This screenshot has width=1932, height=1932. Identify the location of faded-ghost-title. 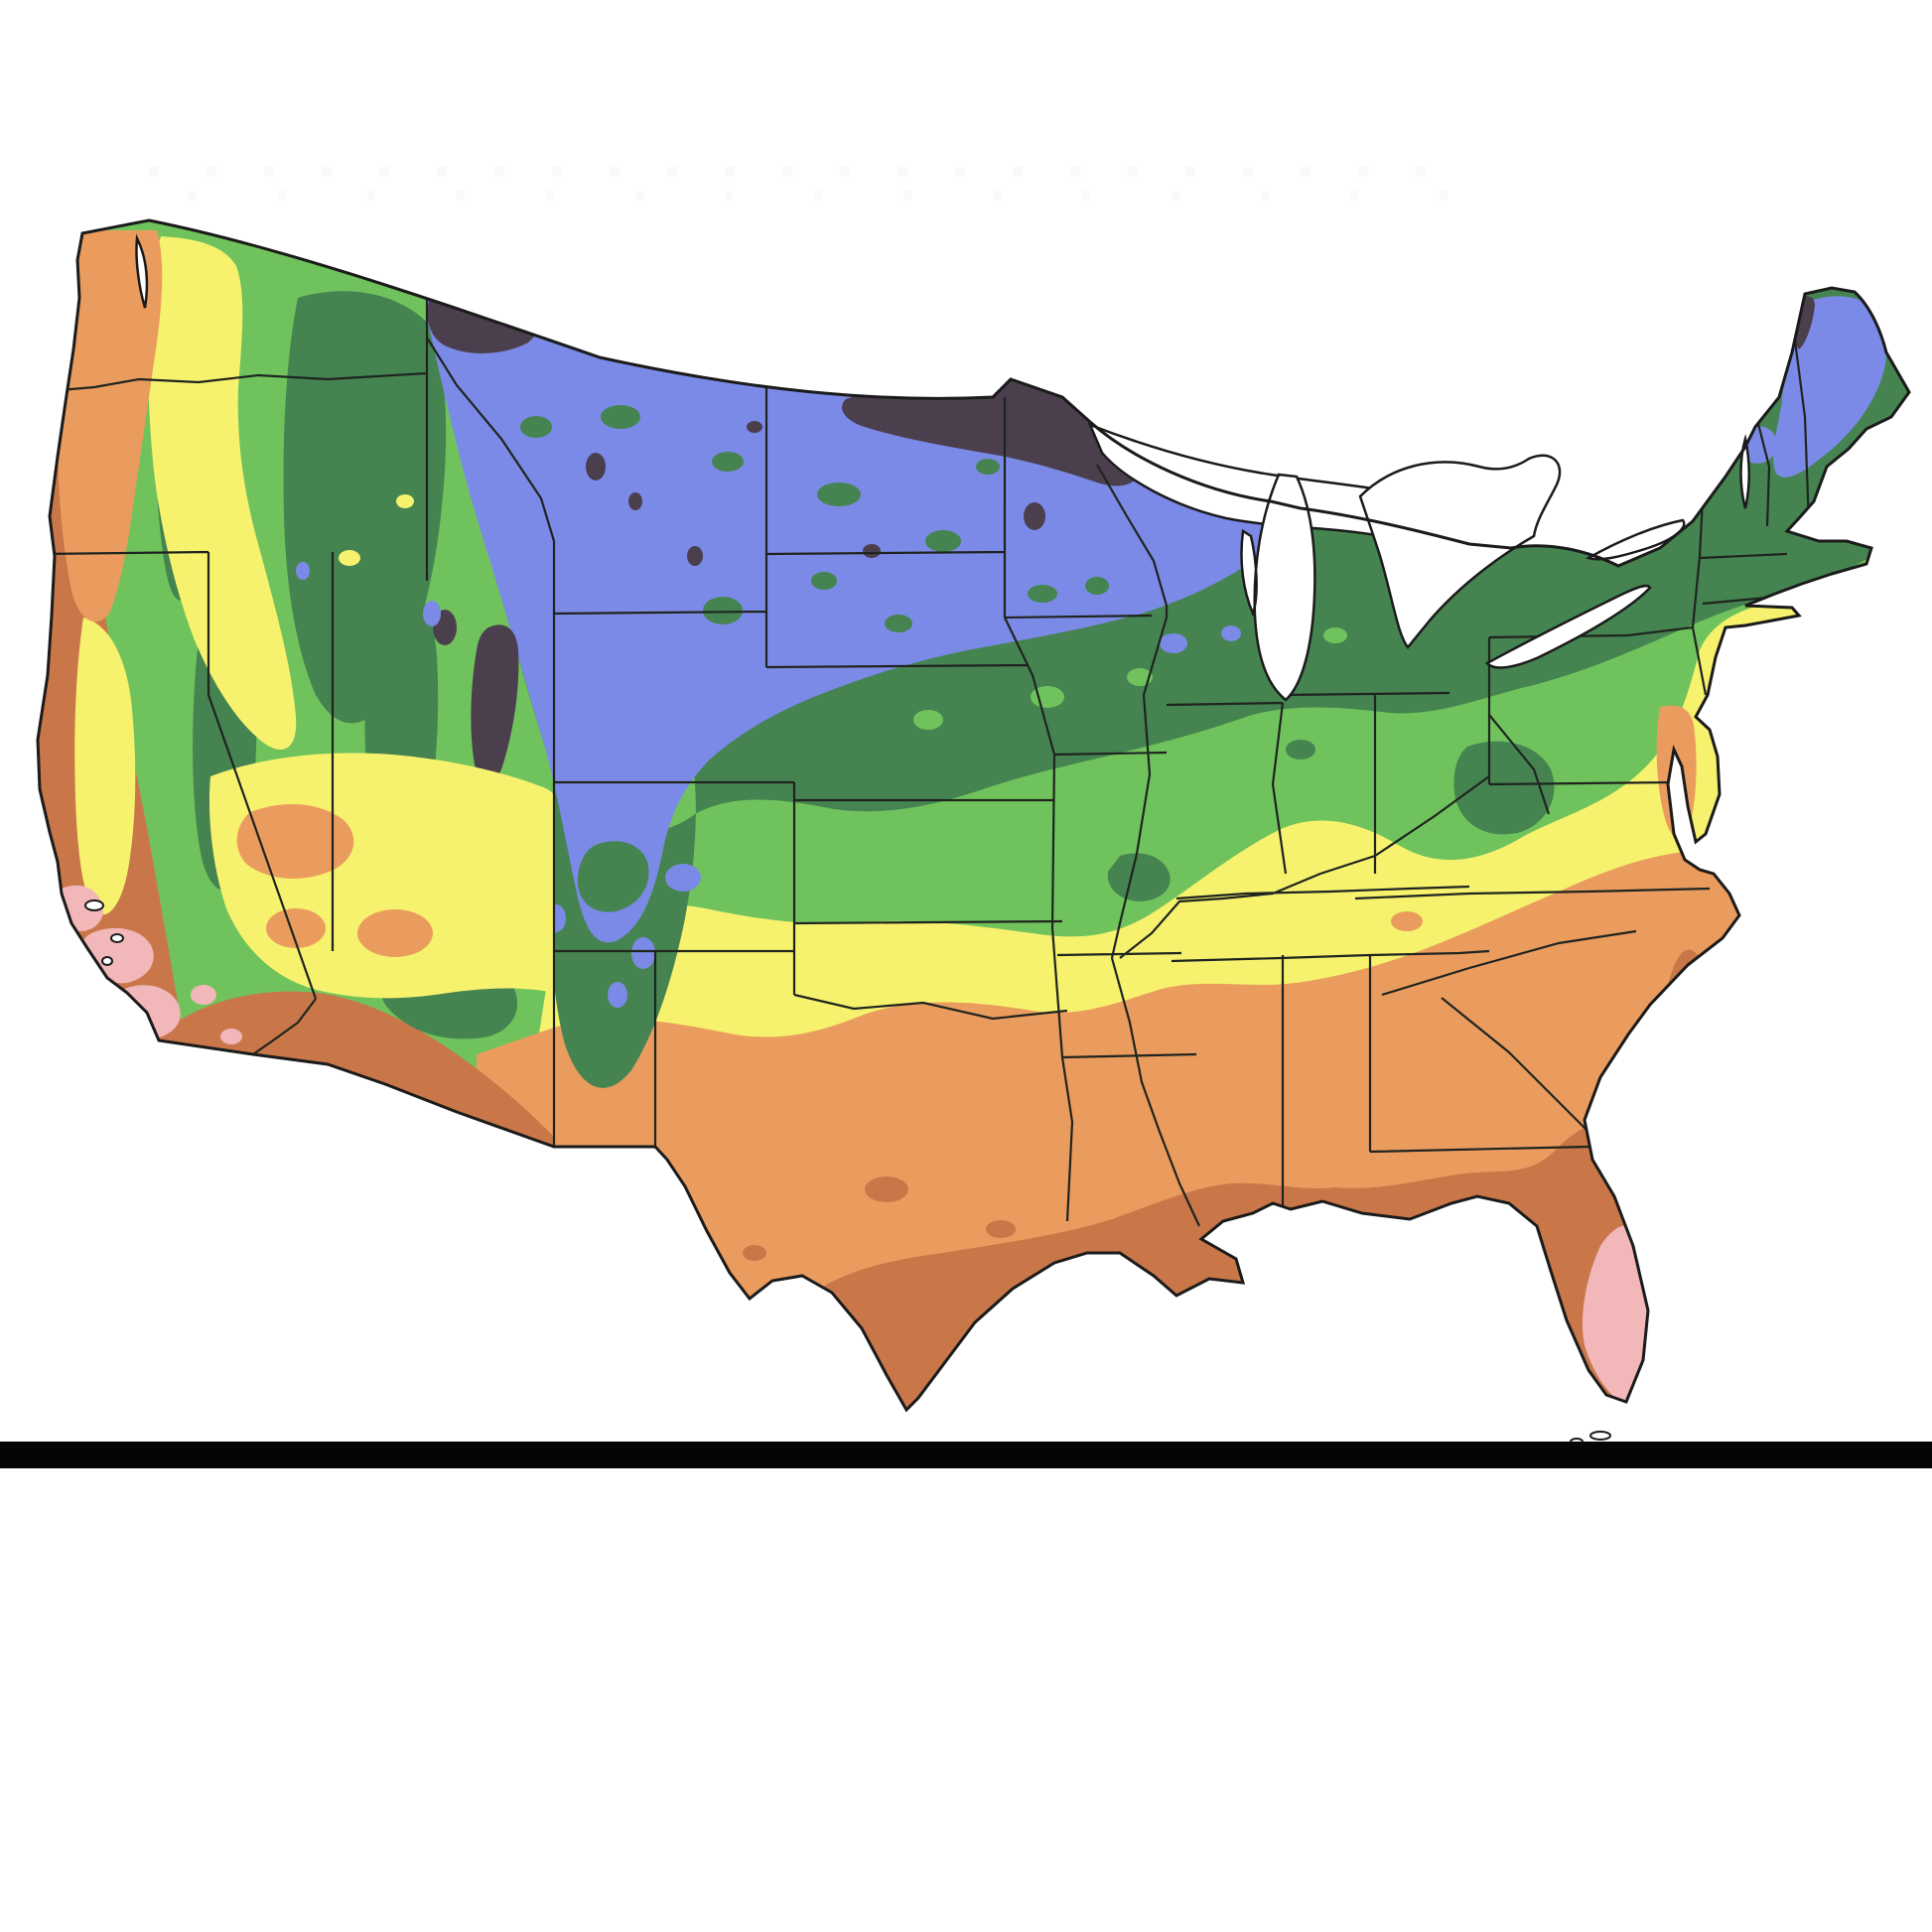
(799, 182).